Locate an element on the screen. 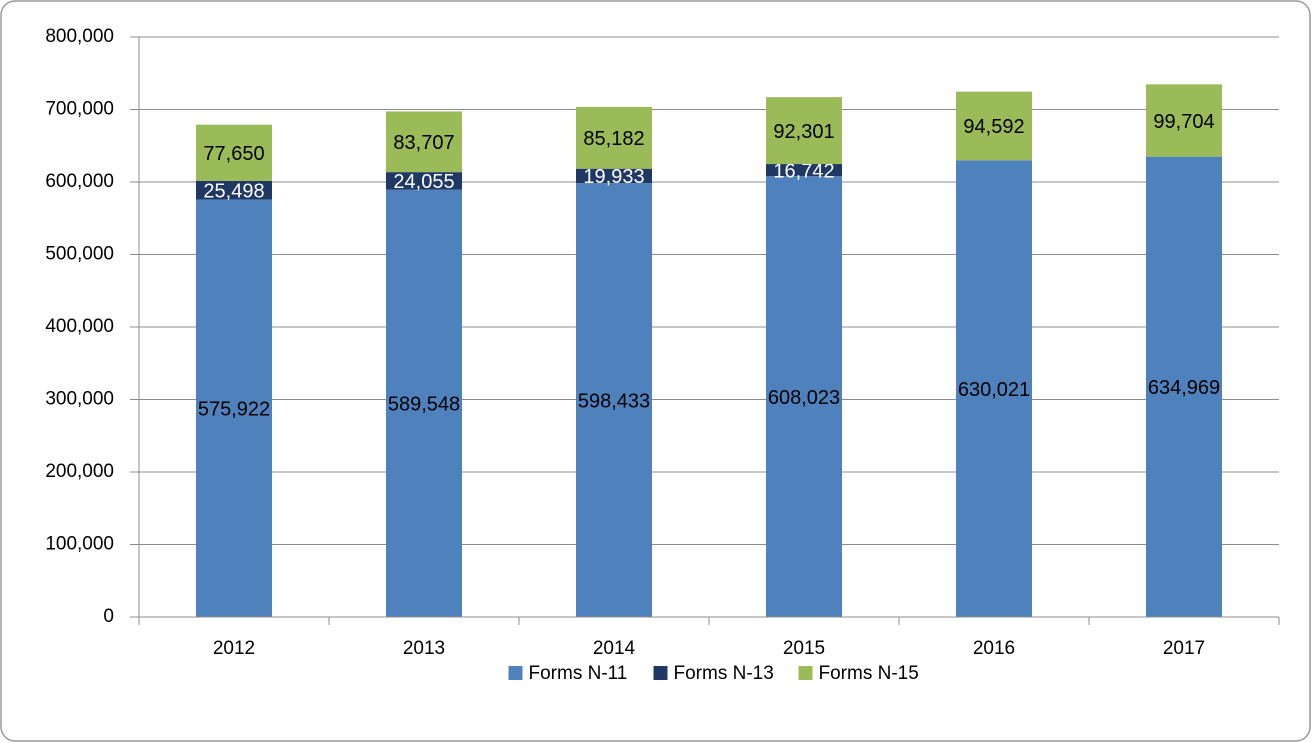 The width and height of the screenshot is (1312, 743). data-label: 598,433 is located at coordinates (614, 401).